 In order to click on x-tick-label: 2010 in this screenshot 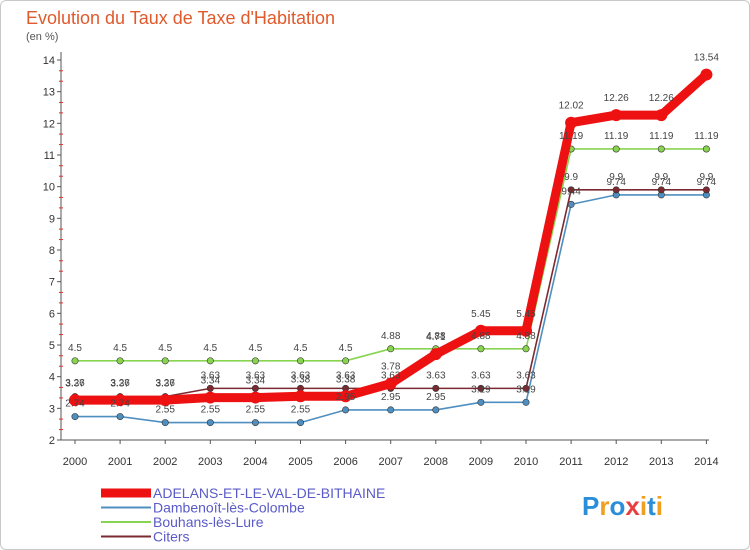, I will do `click(526, 462)`.